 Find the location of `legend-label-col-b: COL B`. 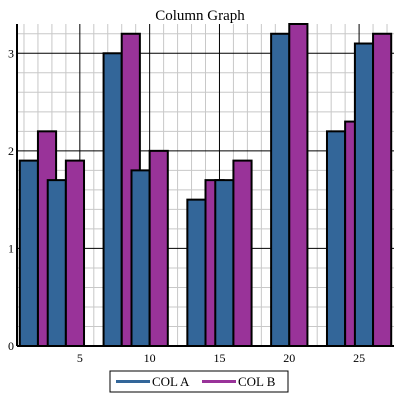

legend-label-col-b: COL B is located at coordinates (257, 381).